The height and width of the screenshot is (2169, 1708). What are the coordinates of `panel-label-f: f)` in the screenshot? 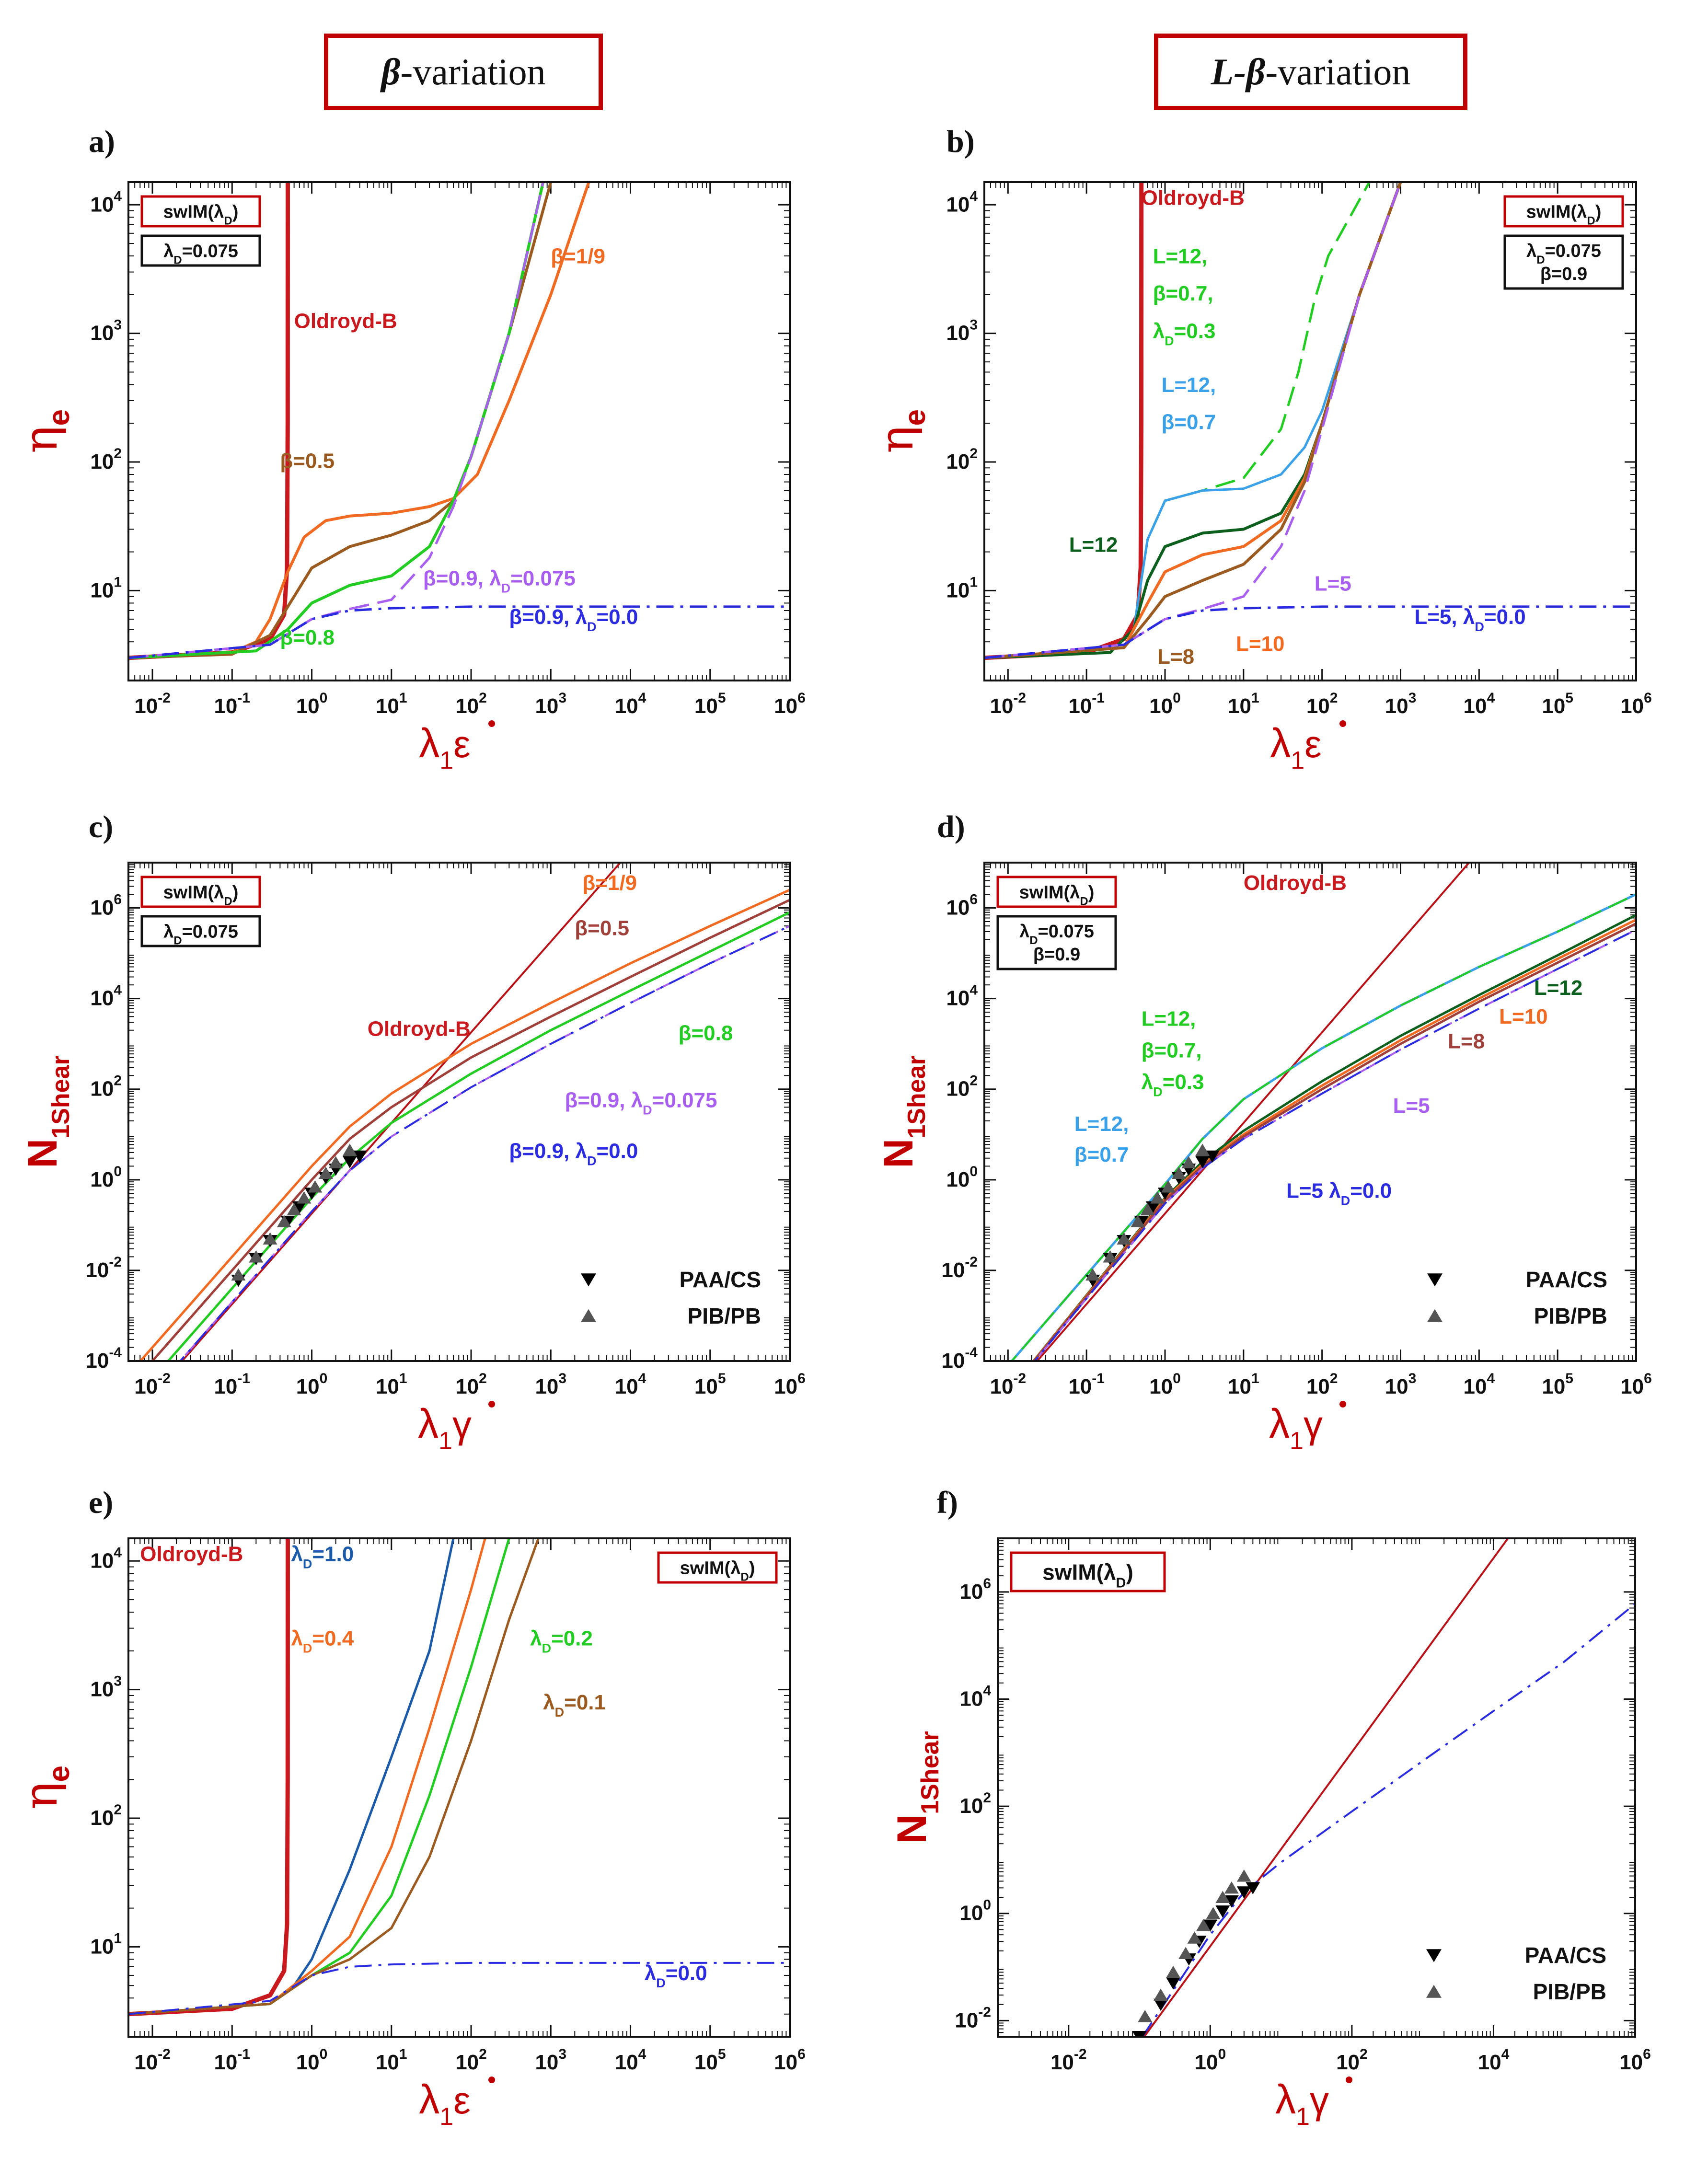 It's located at (947, 1502).